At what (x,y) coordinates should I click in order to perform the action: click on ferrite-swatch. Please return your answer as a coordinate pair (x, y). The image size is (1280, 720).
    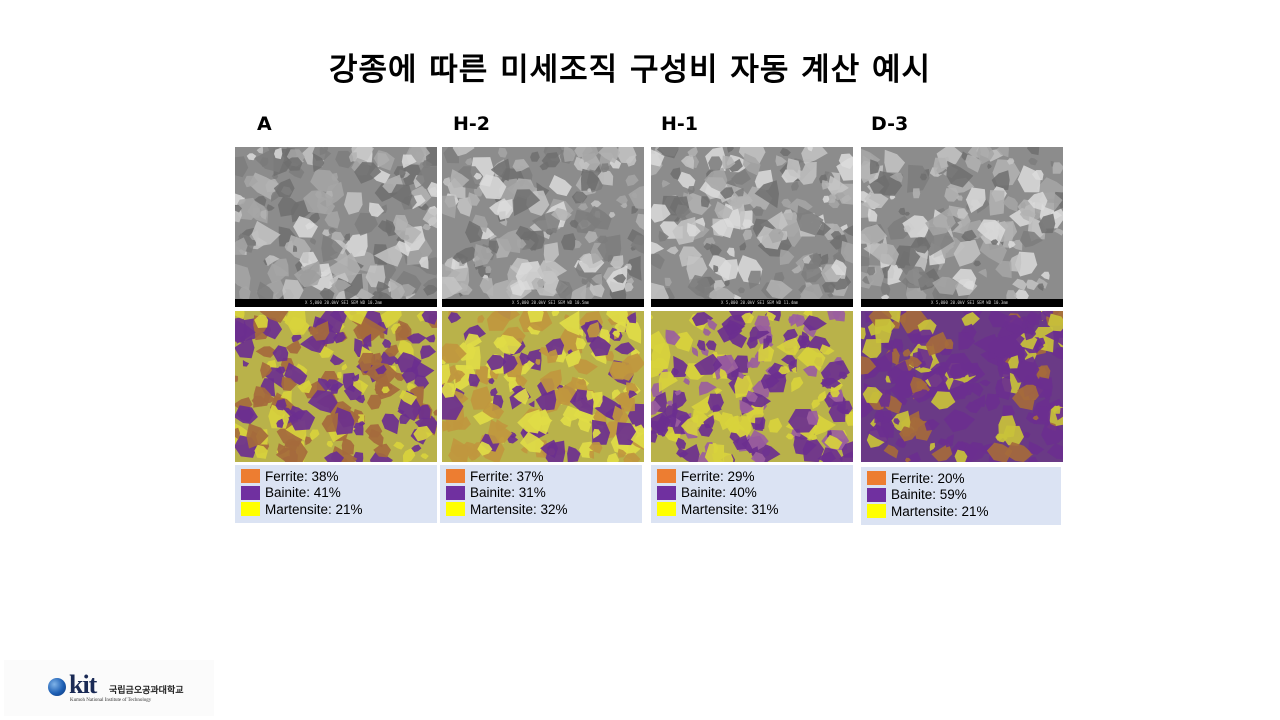
    Looking at the image, I should click on (250, 476).